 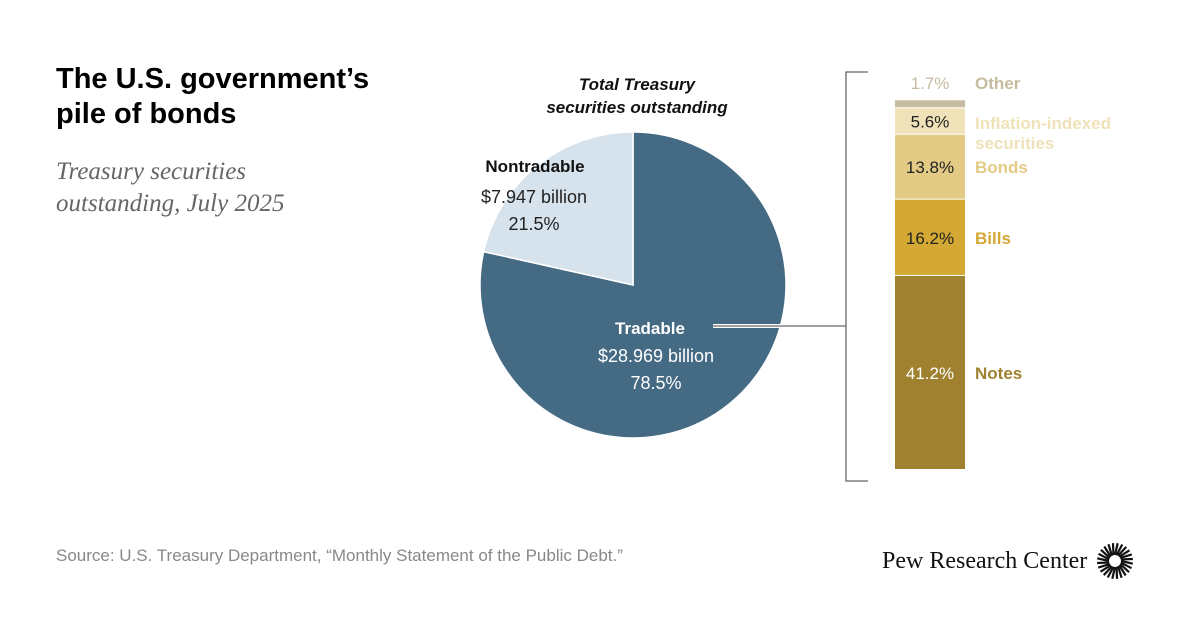 I want to click on bar-category-label-other: Other, so click(x=998, y=83).